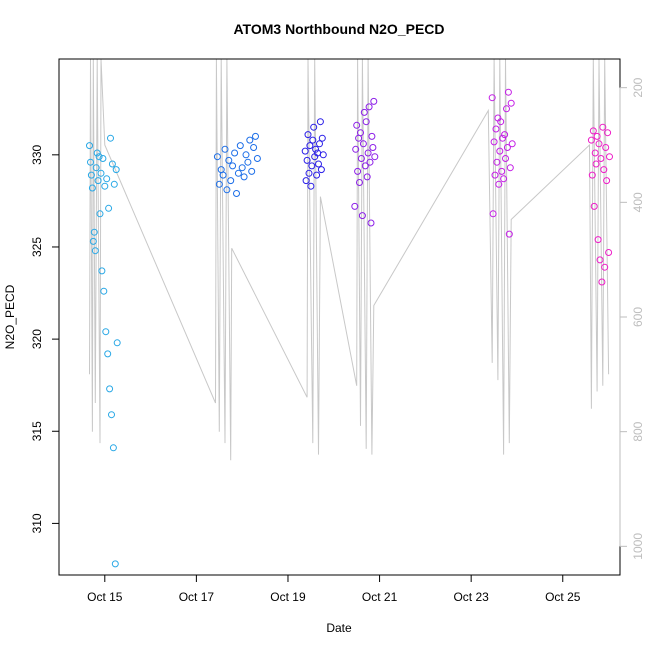 Image resolution: width=650 pixels, height=650 pixels. Describe the element at coordinates (197, 597) in the screenshot. I see `x-tick-label: Oct 17` at that location.